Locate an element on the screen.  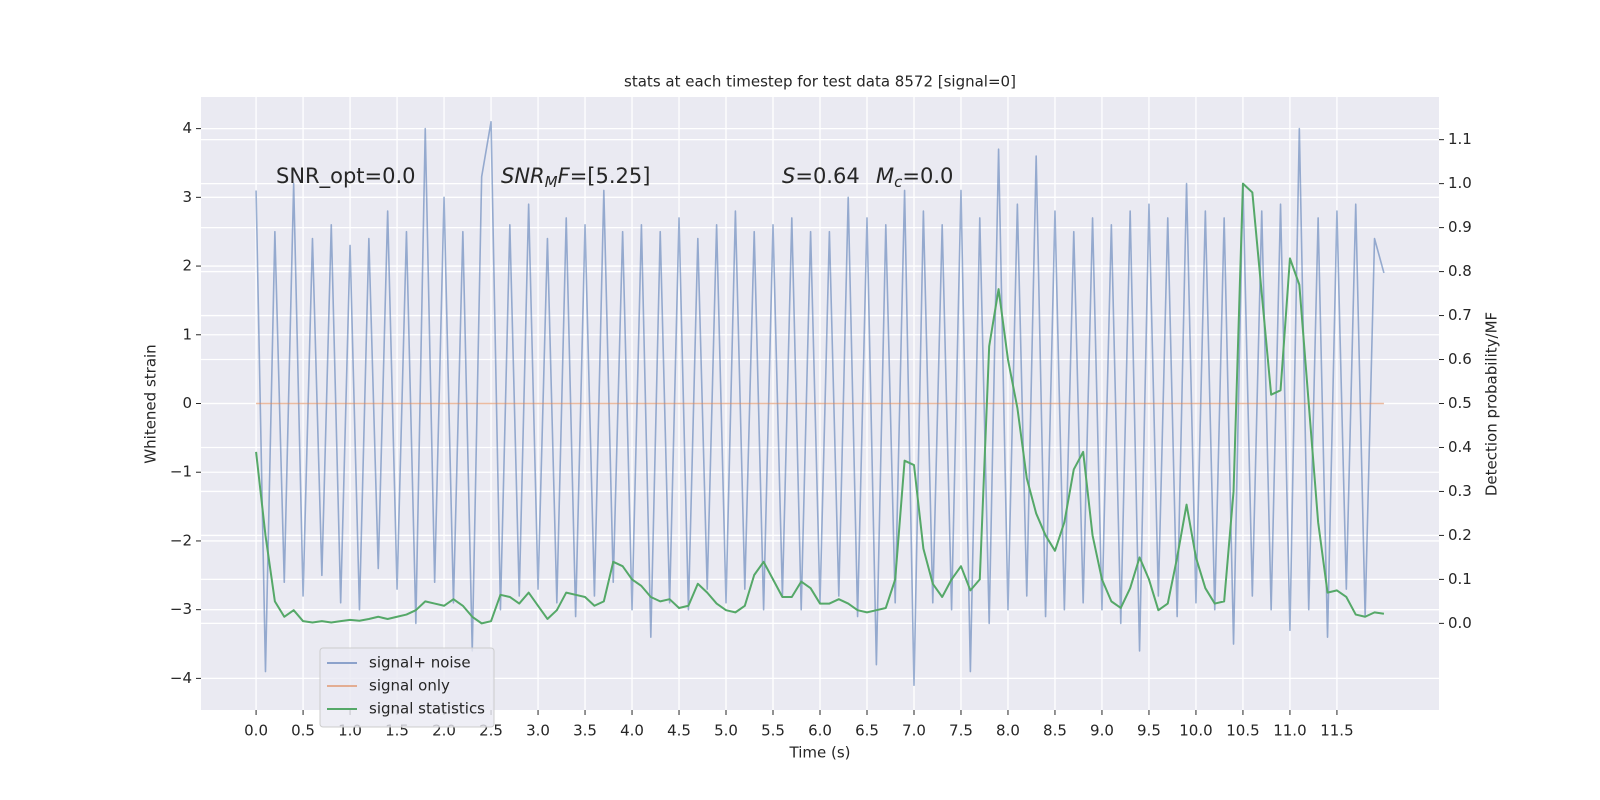
legend-box is located at coordinates (407, 687).